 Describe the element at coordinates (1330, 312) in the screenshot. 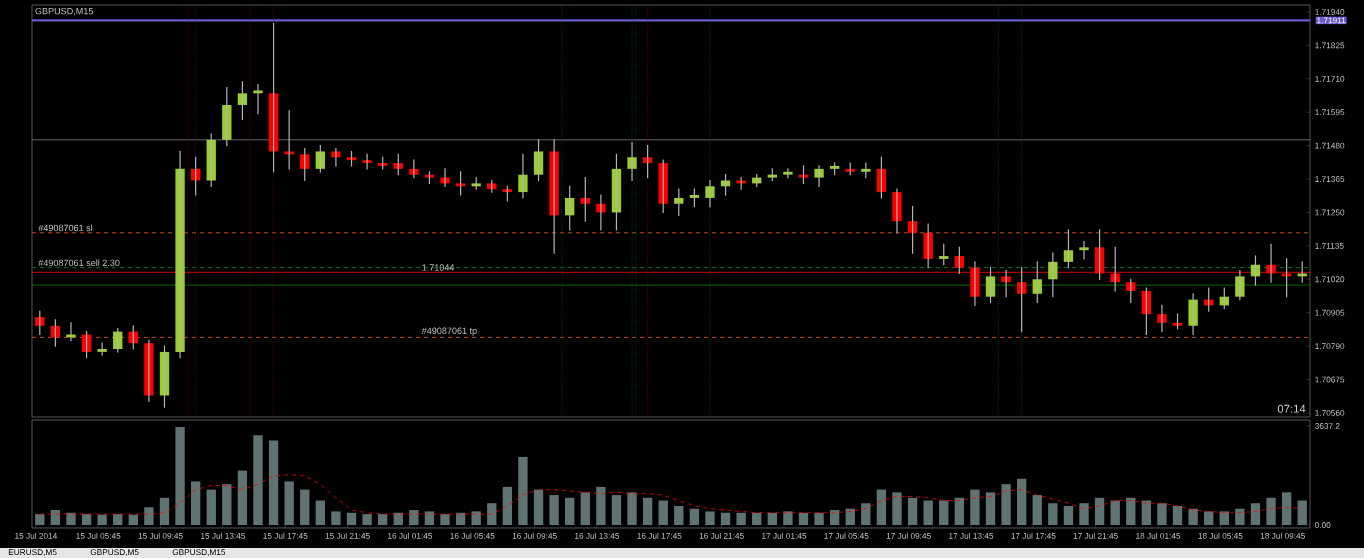

I see `y-tick-label: 1.70905` at that location.